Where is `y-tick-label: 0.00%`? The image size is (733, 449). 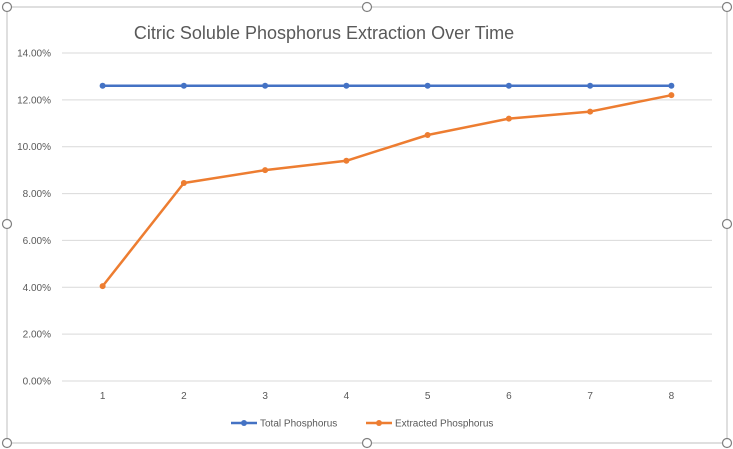 y-tick-label: 0.00% is located at coordinates (37, 382).